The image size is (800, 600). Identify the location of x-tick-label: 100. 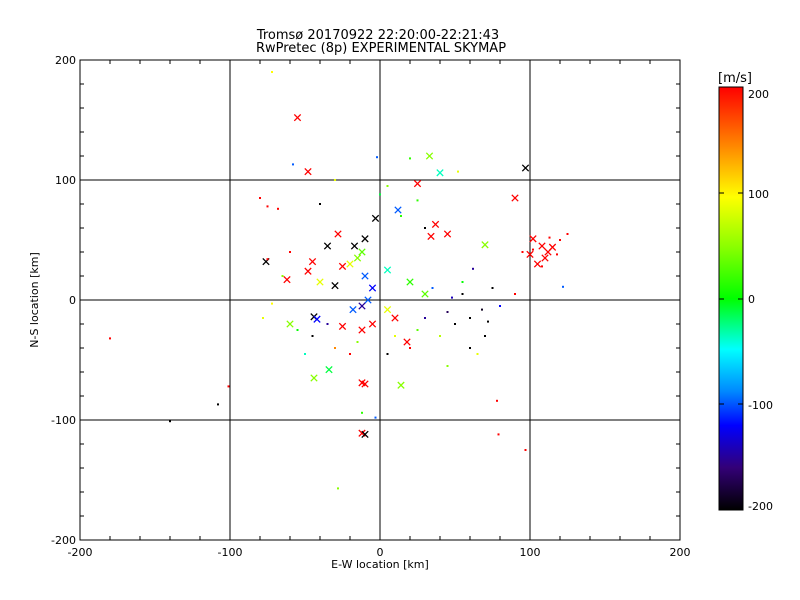
(530, 552).